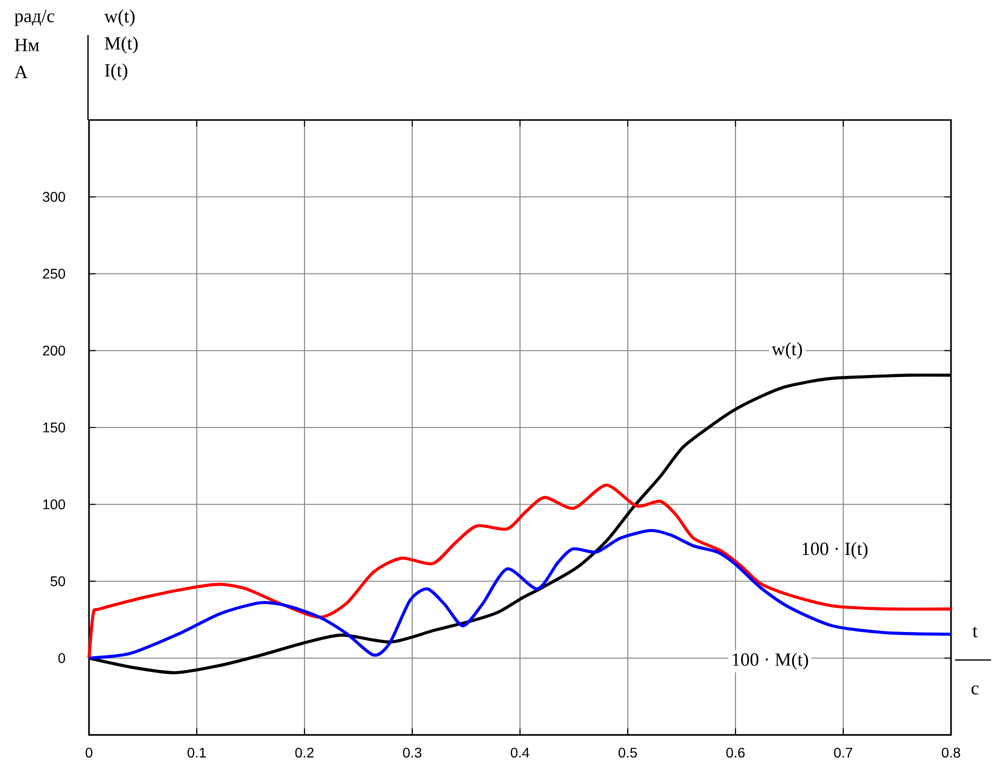  I want to click on x-tick-label: 0.5, so click(627, 753).